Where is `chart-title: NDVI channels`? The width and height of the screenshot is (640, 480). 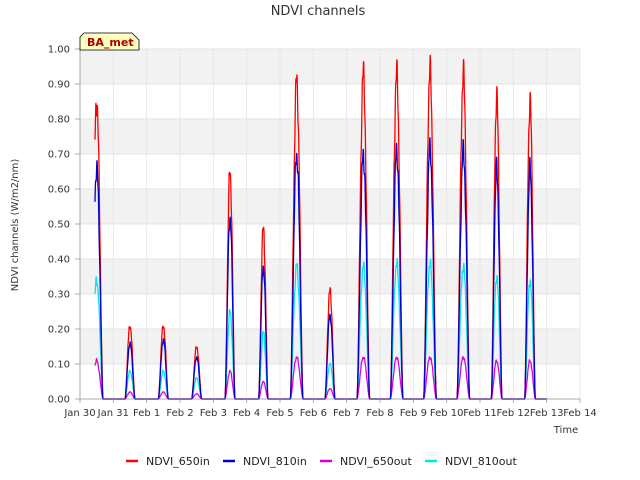 chart-title: NDVI channels is located at coordinates (318, 11).